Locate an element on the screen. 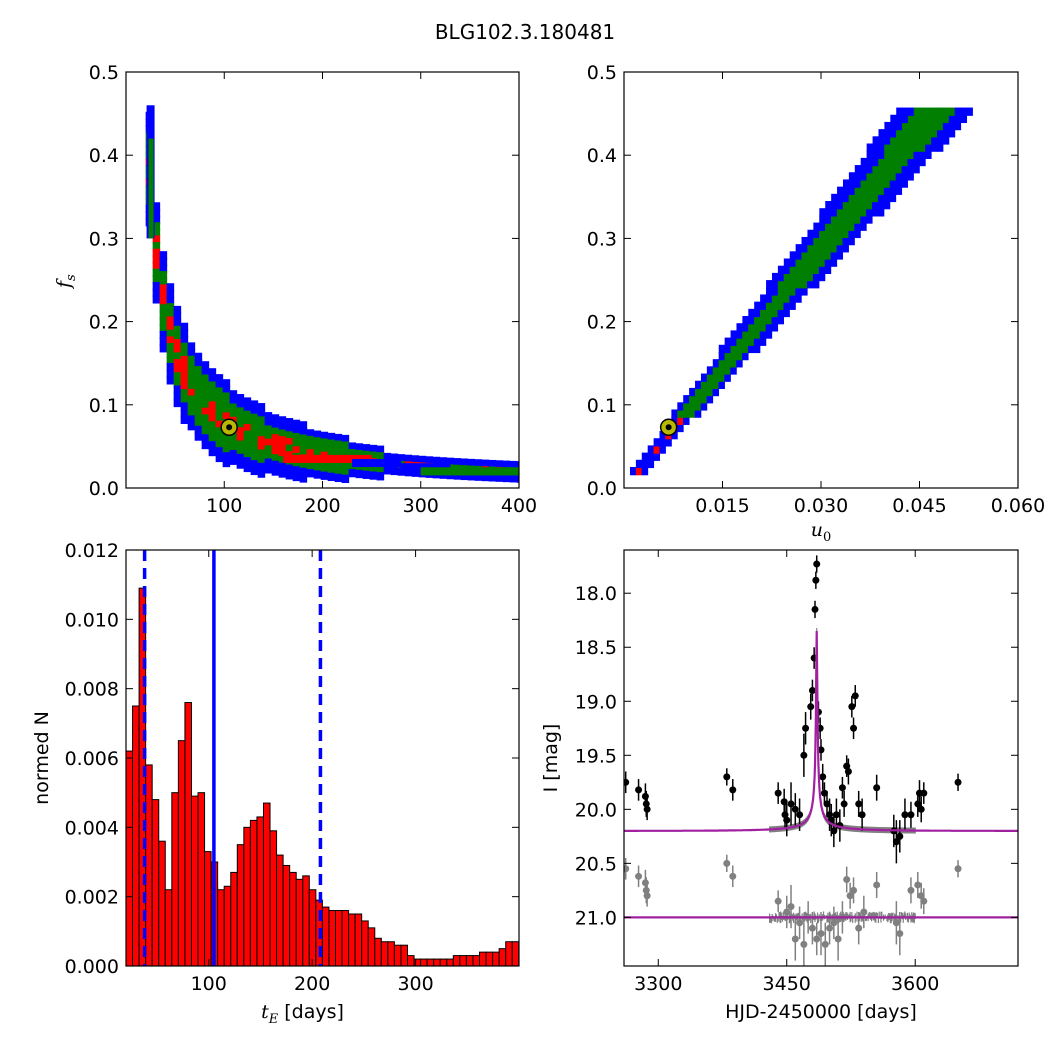  y-tick-label: 0.000 is located at coordinates (92, 967).